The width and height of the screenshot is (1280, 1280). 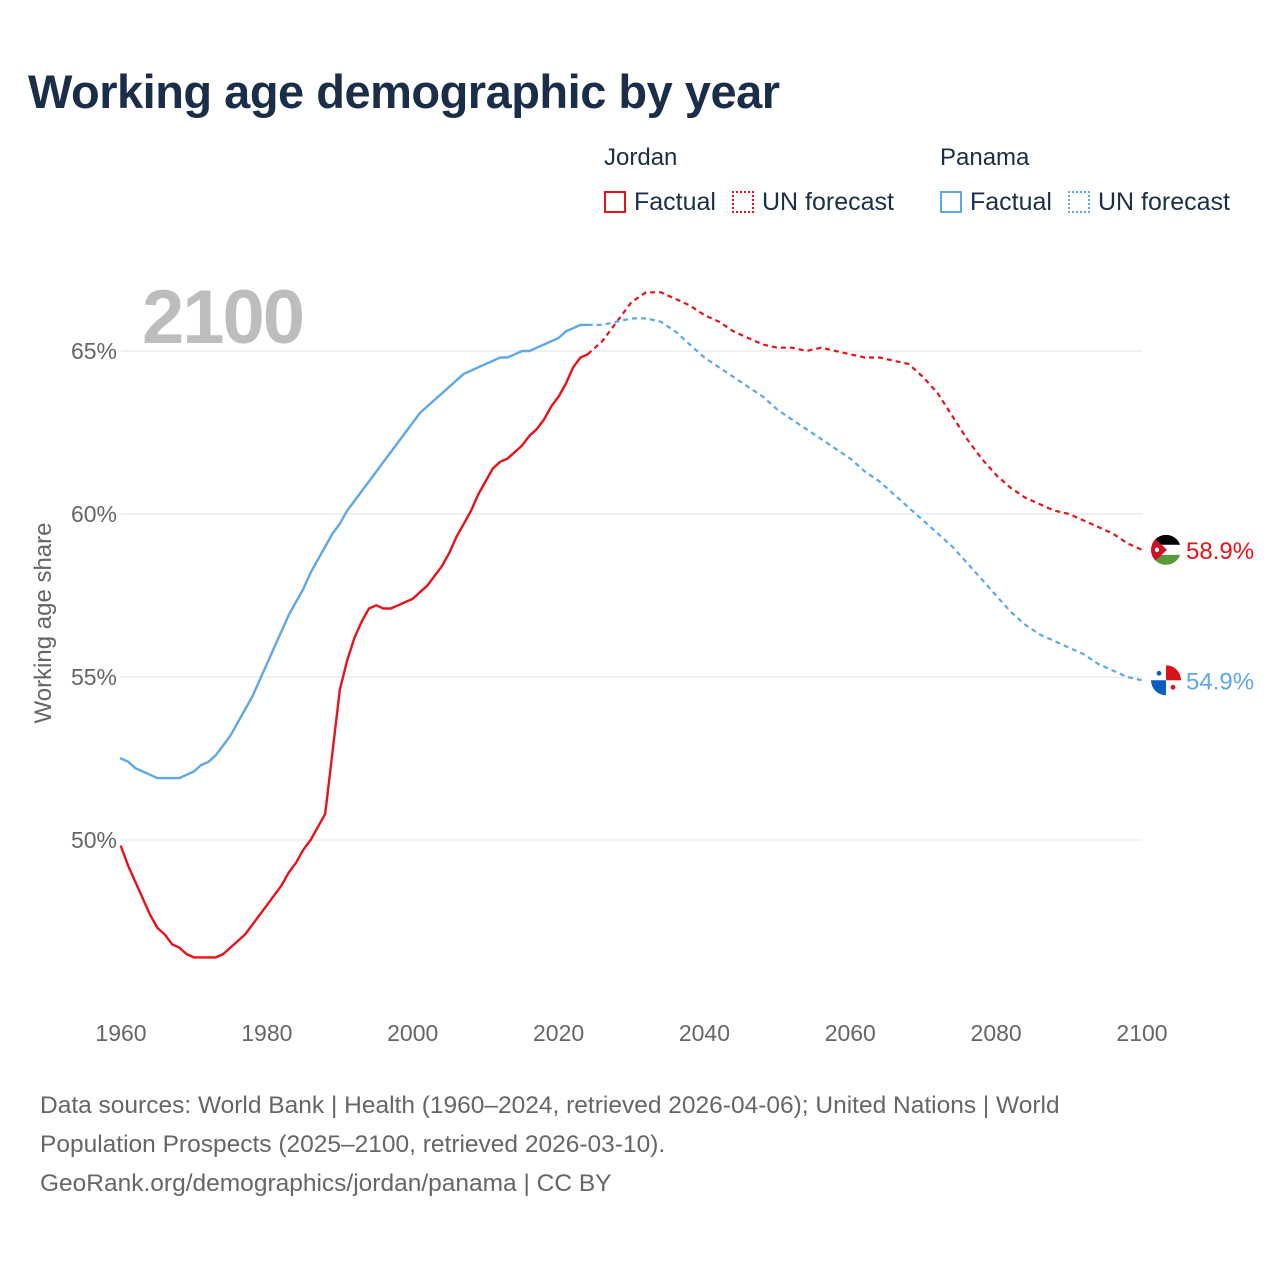 I want to click on legend-jordan-forecast: UN forecast, so click(x=812, y=202).